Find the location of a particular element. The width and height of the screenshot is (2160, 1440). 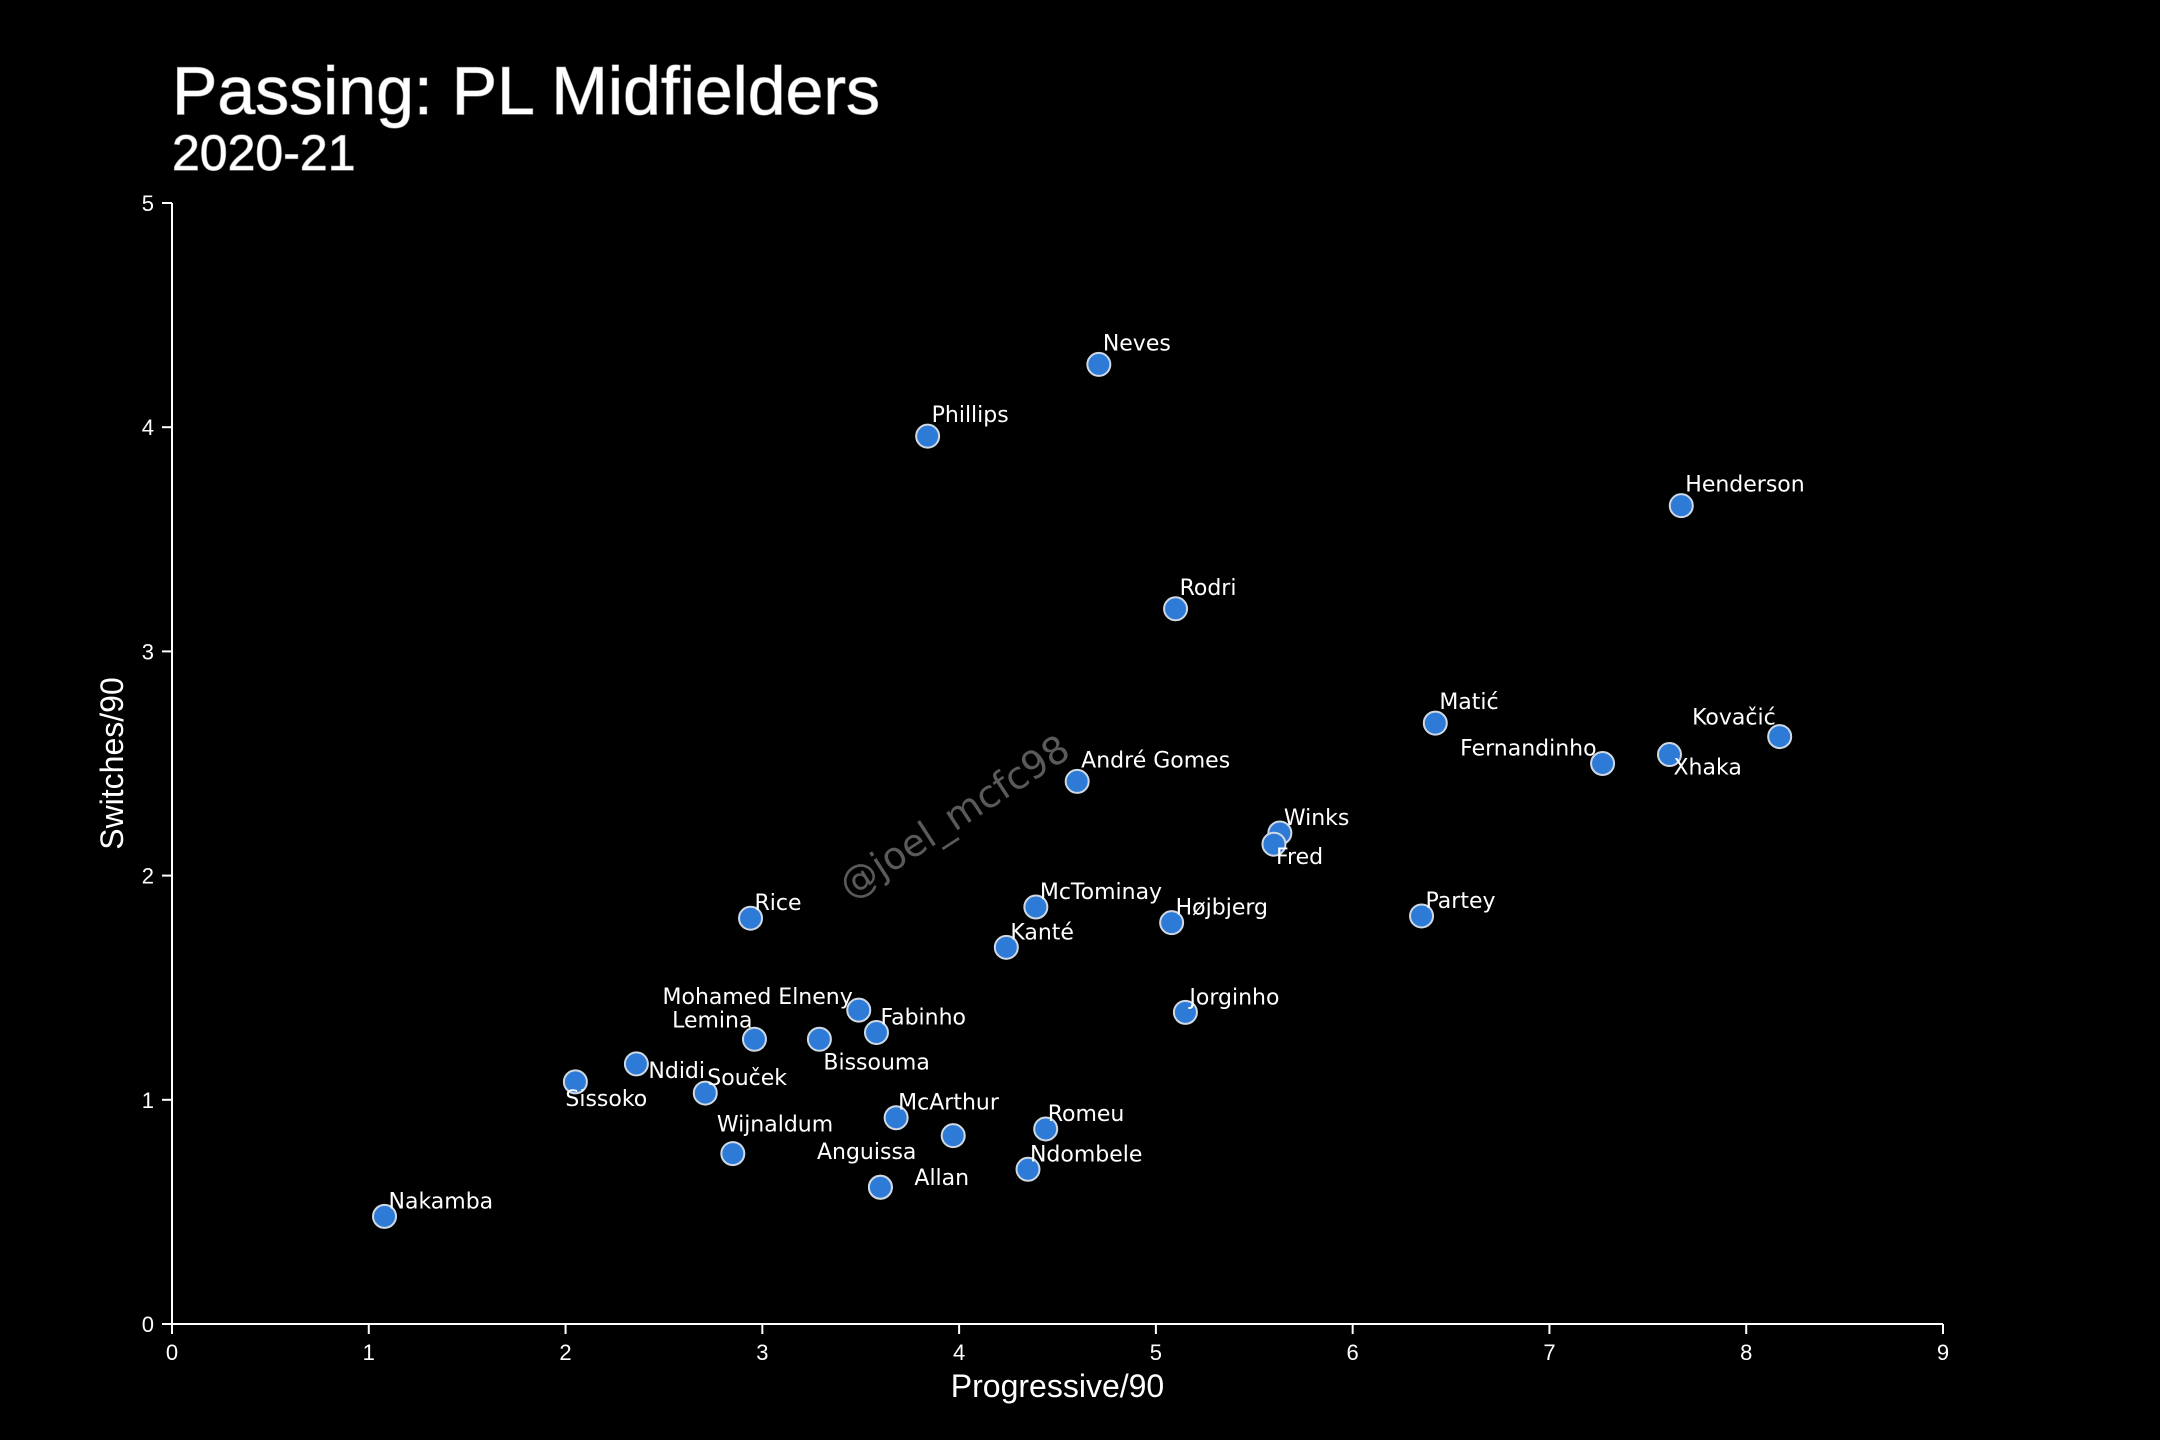

point-label: Partey is located at coordinates (1461, 901).